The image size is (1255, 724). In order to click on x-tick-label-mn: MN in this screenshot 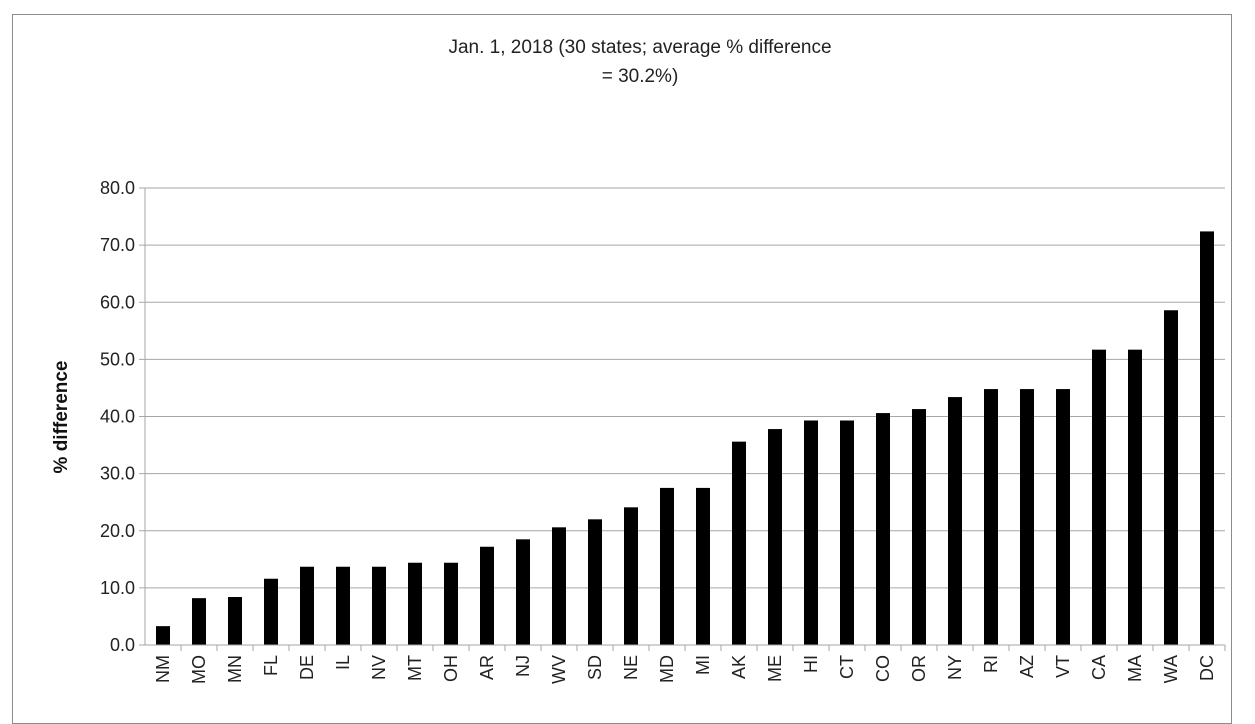, I will do `click(235, 669)`.